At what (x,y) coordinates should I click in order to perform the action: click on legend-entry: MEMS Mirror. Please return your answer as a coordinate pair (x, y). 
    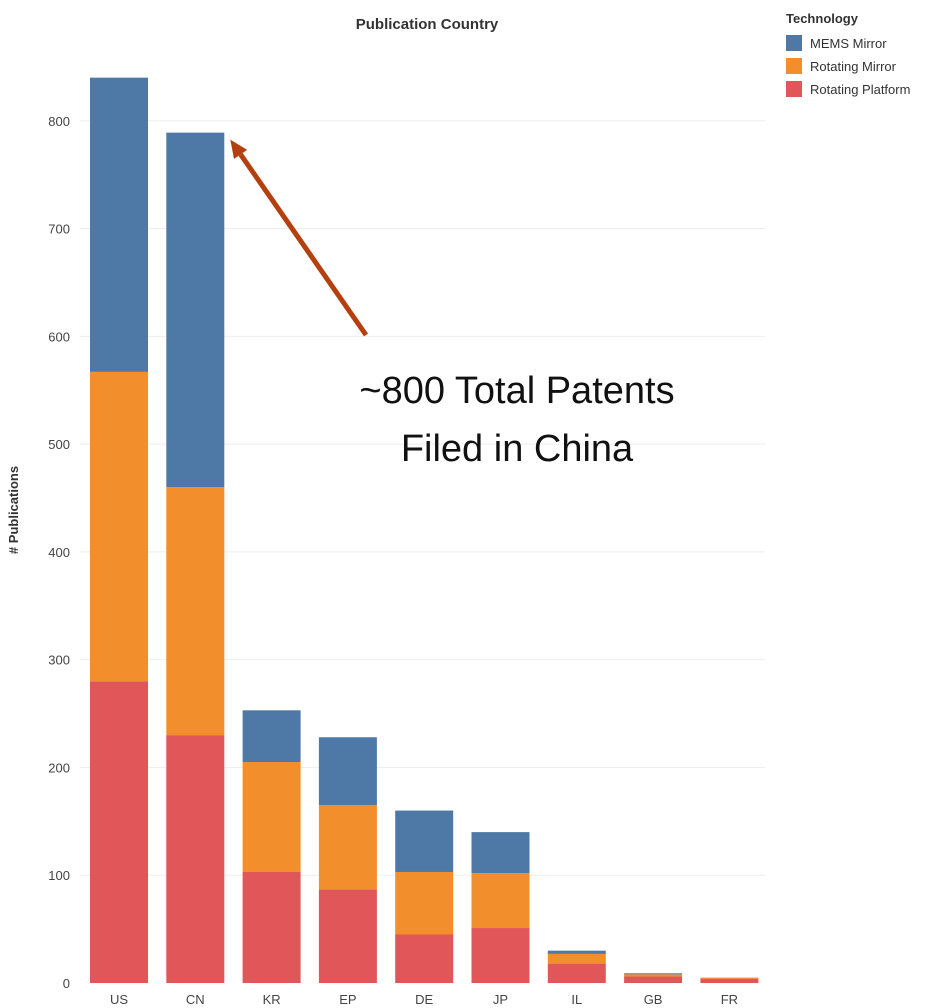
    Looking at the image, I should click on (848, 43).